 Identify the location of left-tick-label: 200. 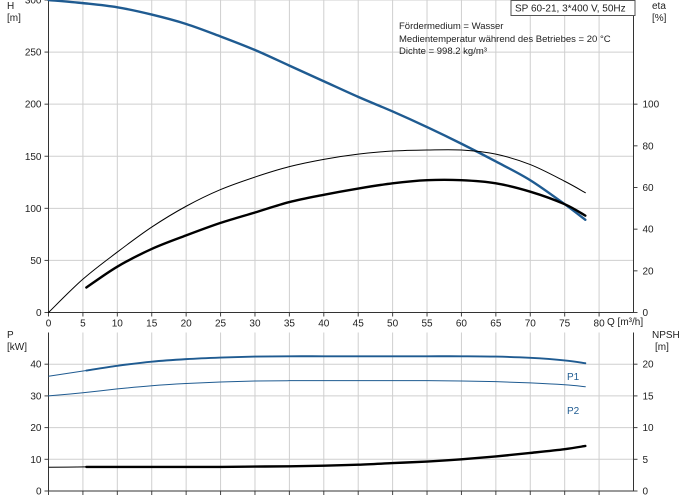
(33, 105).